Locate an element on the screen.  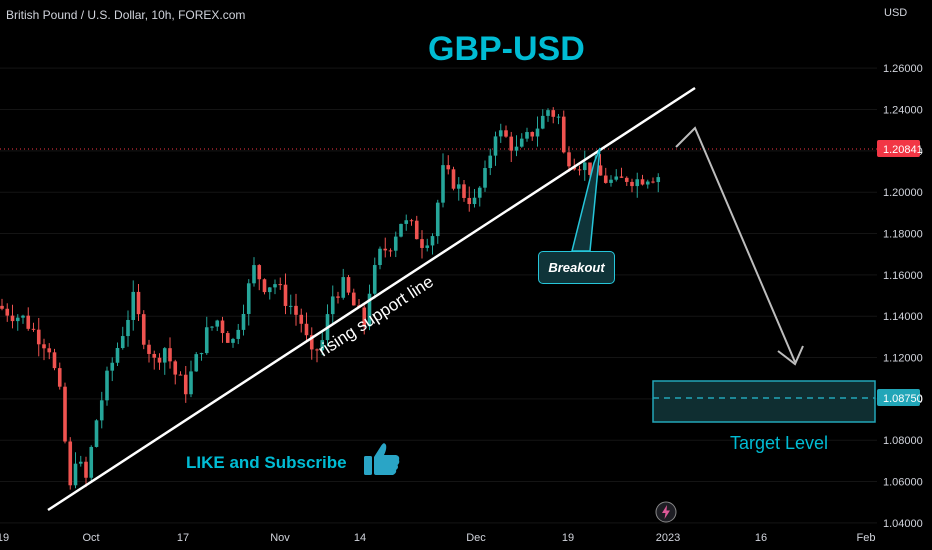
x-tick-label: 17 is located at coordinates (183, 538).